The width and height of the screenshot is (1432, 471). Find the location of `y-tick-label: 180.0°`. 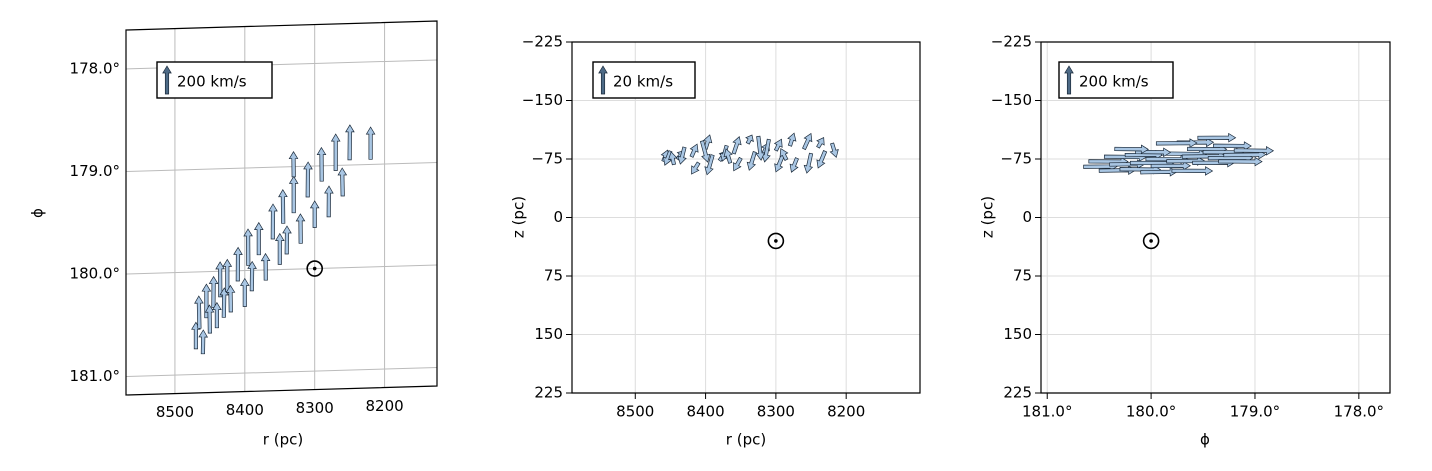

y-tick-label: 180.0° is located at coordinates (95, 274).